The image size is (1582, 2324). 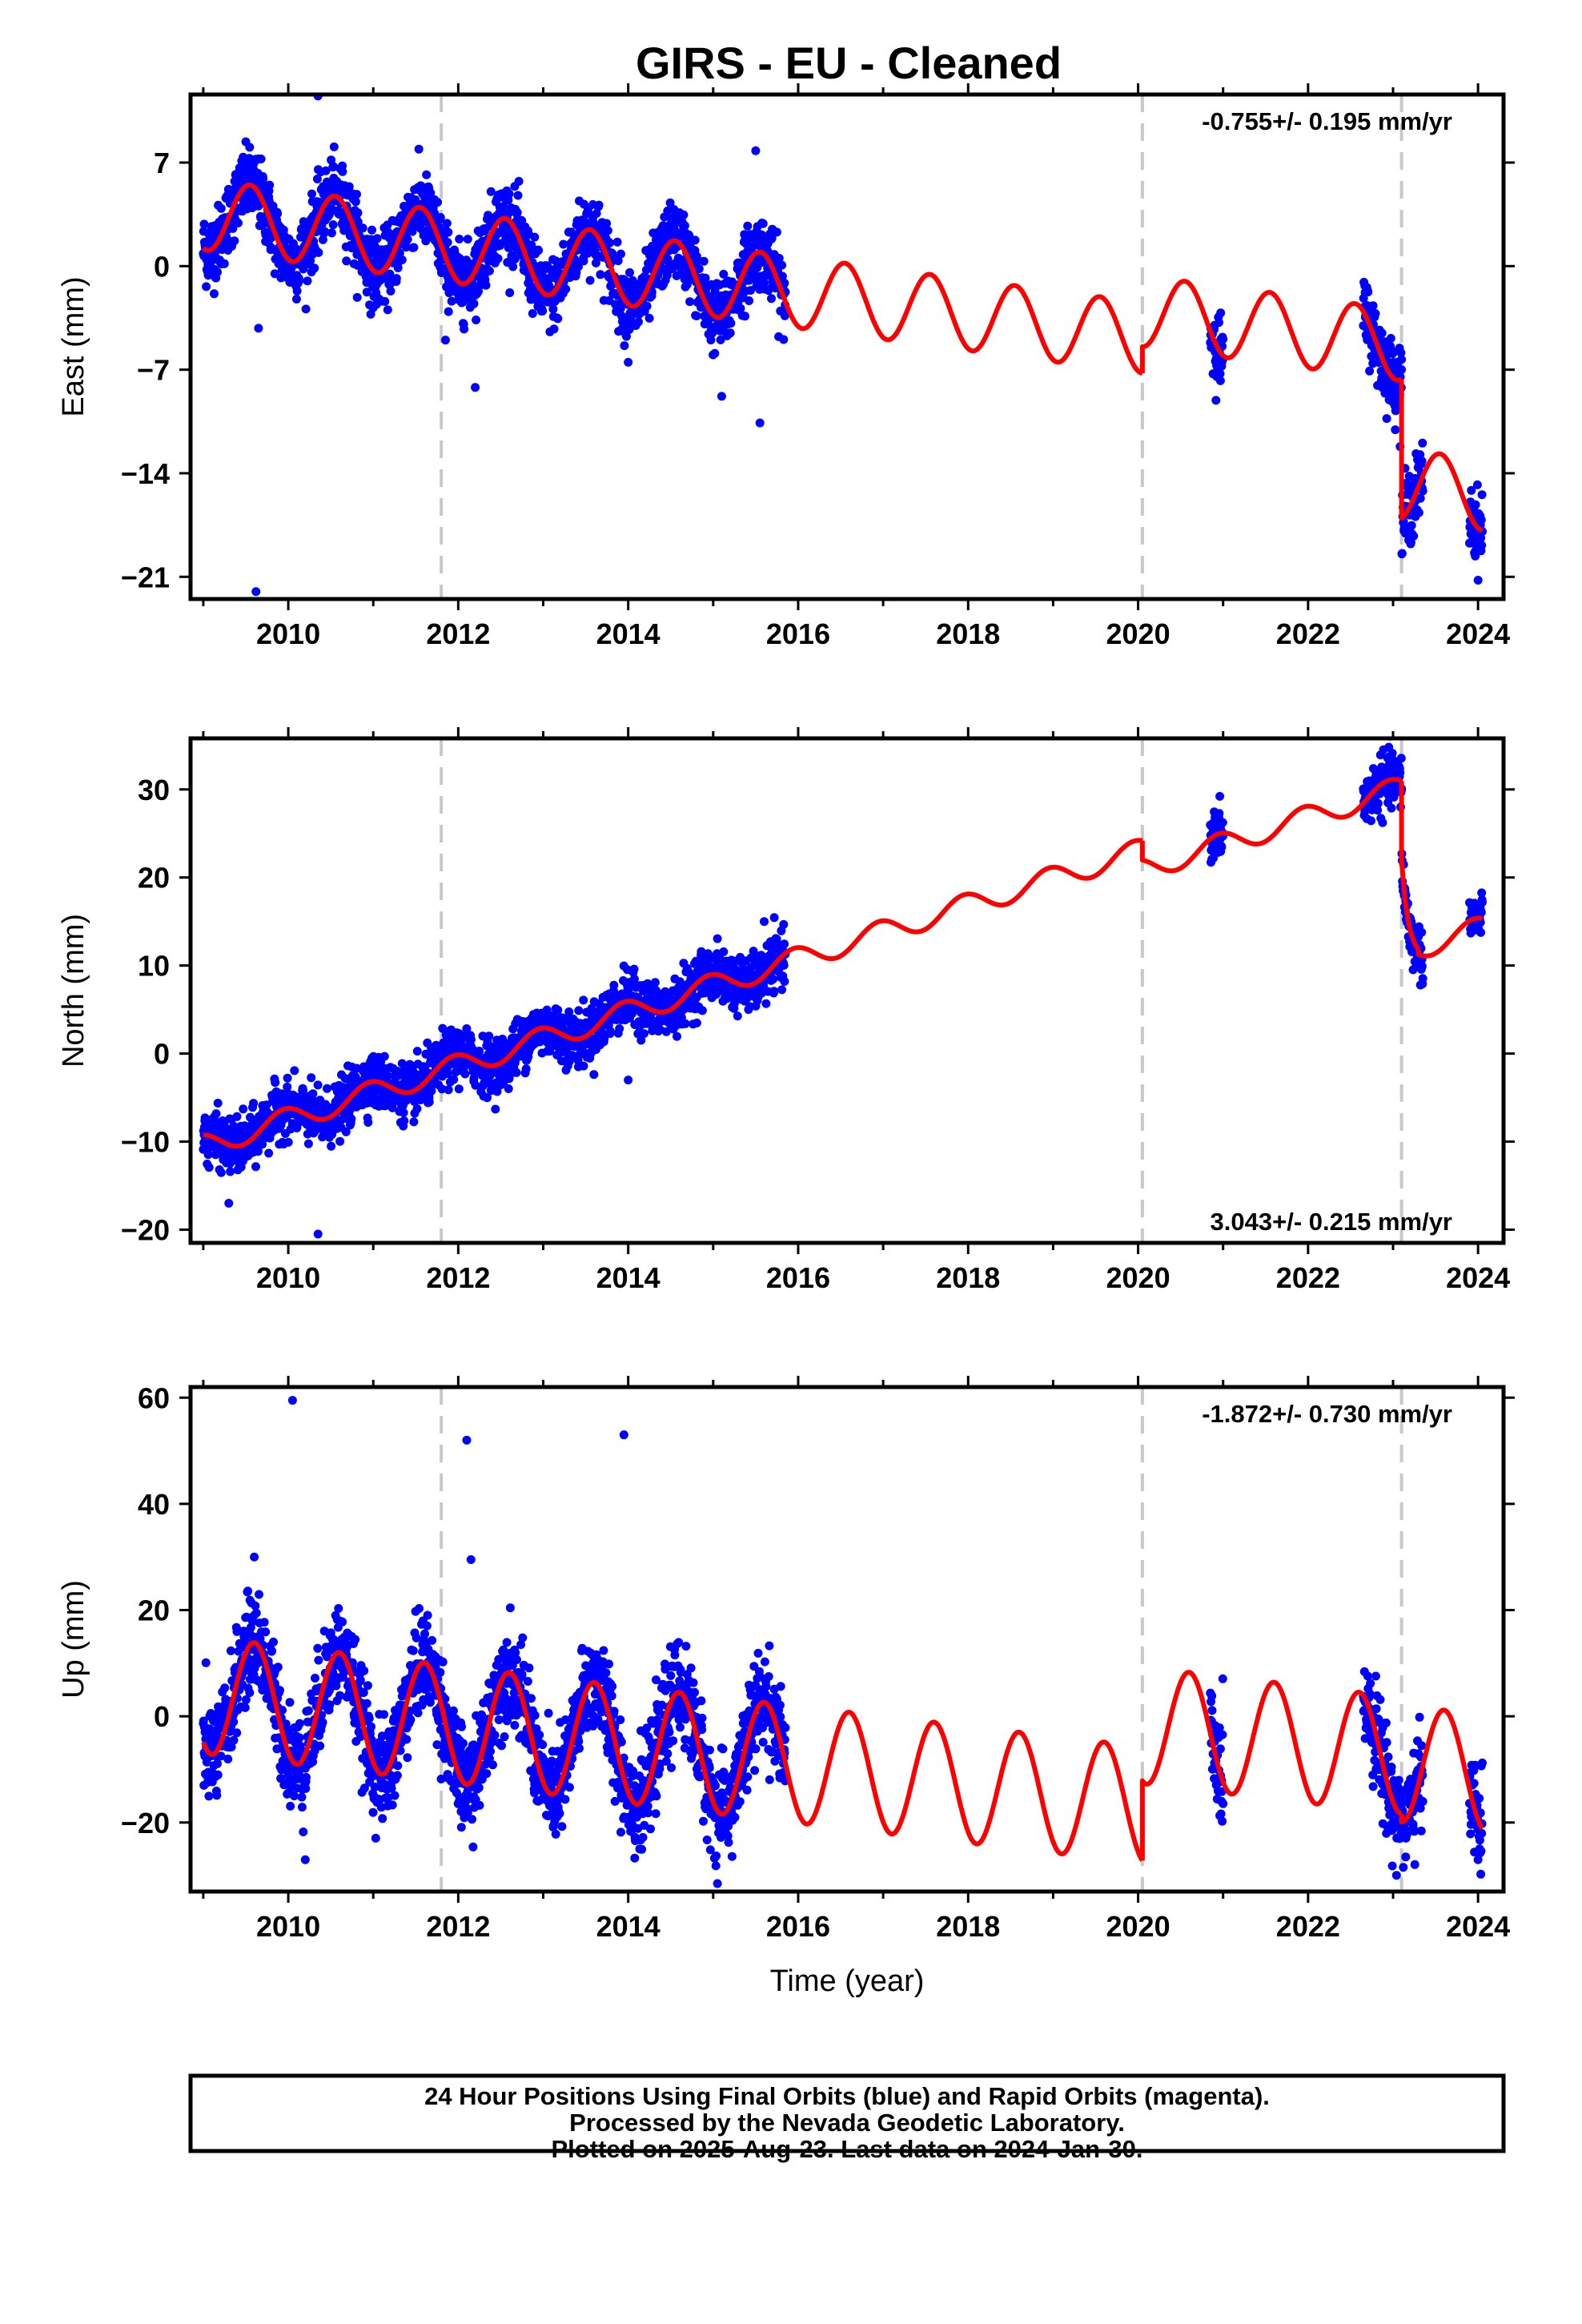 I want to click on x-tick-label: 2018, so click(x=968, y=1277).